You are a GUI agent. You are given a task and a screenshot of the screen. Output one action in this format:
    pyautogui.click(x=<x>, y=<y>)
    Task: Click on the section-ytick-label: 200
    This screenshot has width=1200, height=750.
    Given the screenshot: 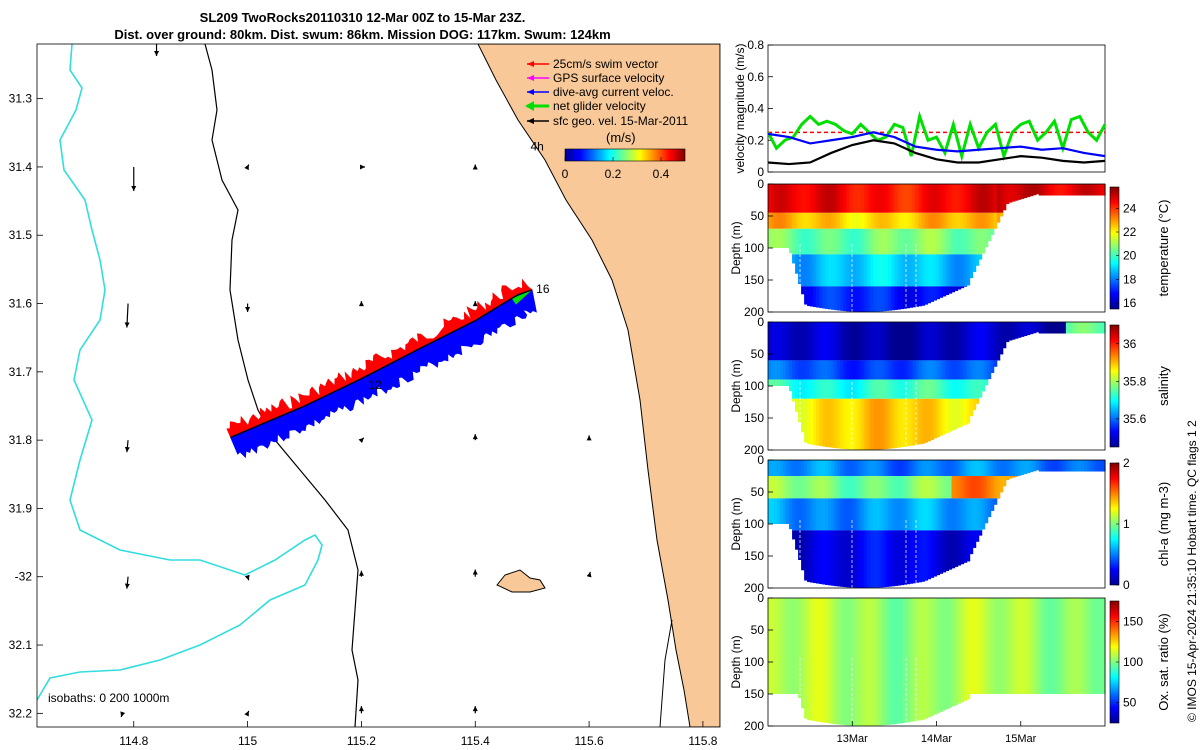 What is the action you would take?
    pyautogui.click(x=754, y=588)
    